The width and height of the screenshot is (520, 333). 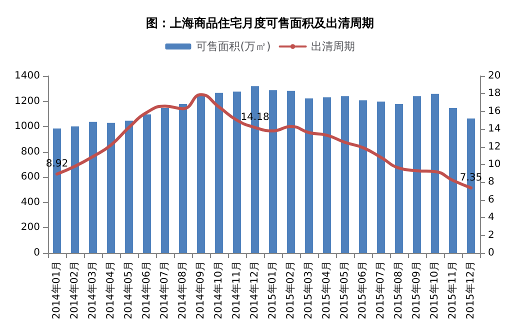 I want to click on y-tick-label: 1000, so click(x=27, y=126).